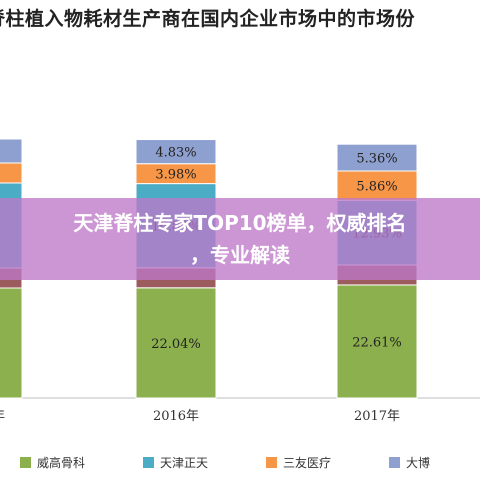  I want to click on overlay-line-2: ，专业解读, so click(240, 255).